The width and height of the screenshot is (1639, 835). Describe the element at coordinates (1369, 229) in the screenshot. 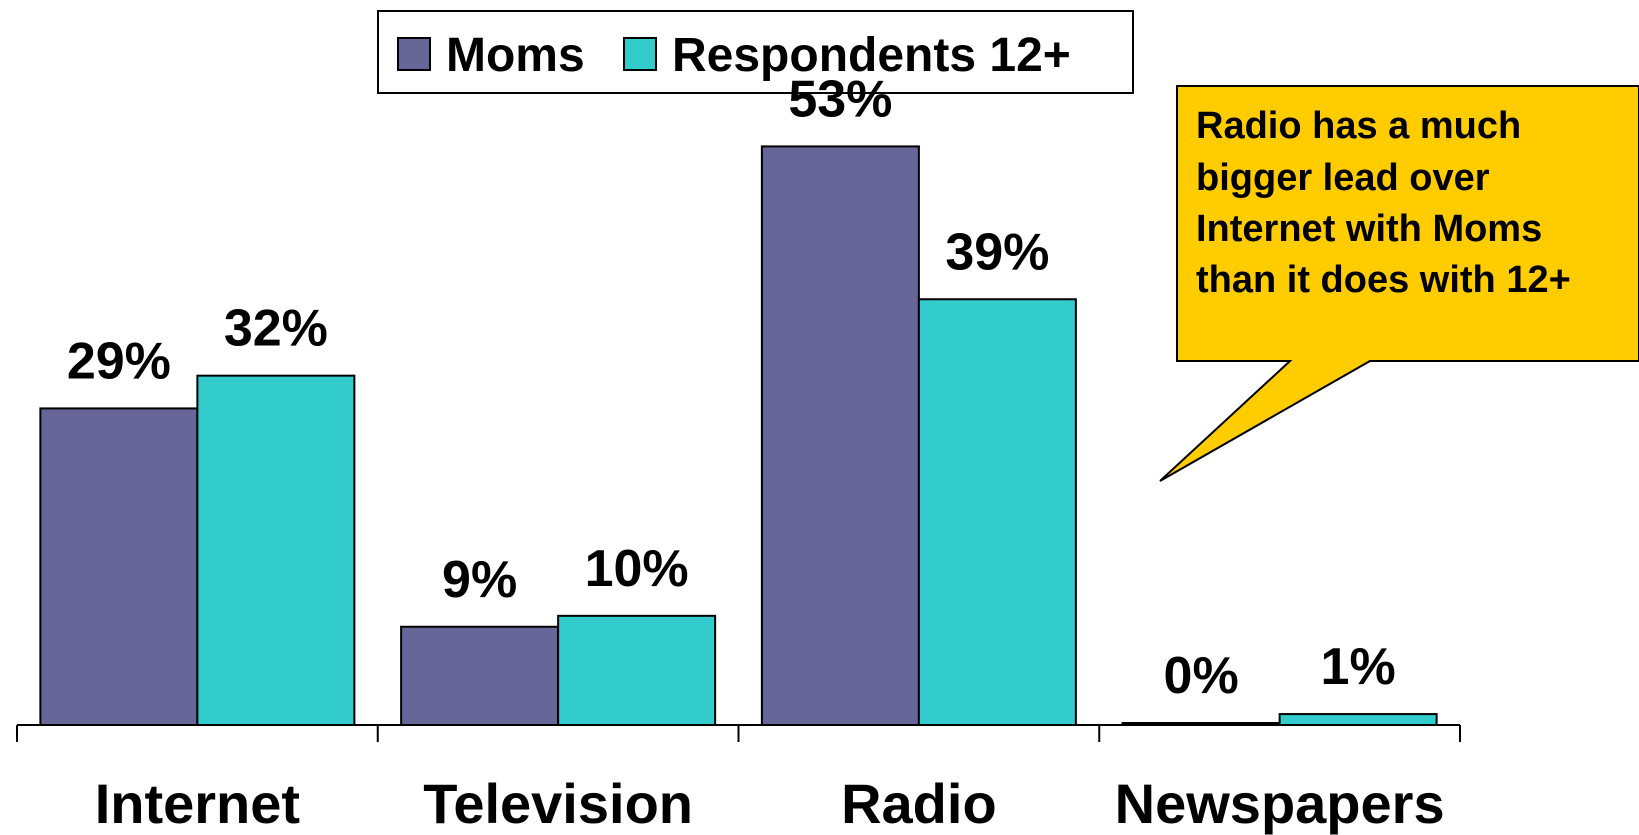

I see `callout-line-3: Internet with Moms` at that location.